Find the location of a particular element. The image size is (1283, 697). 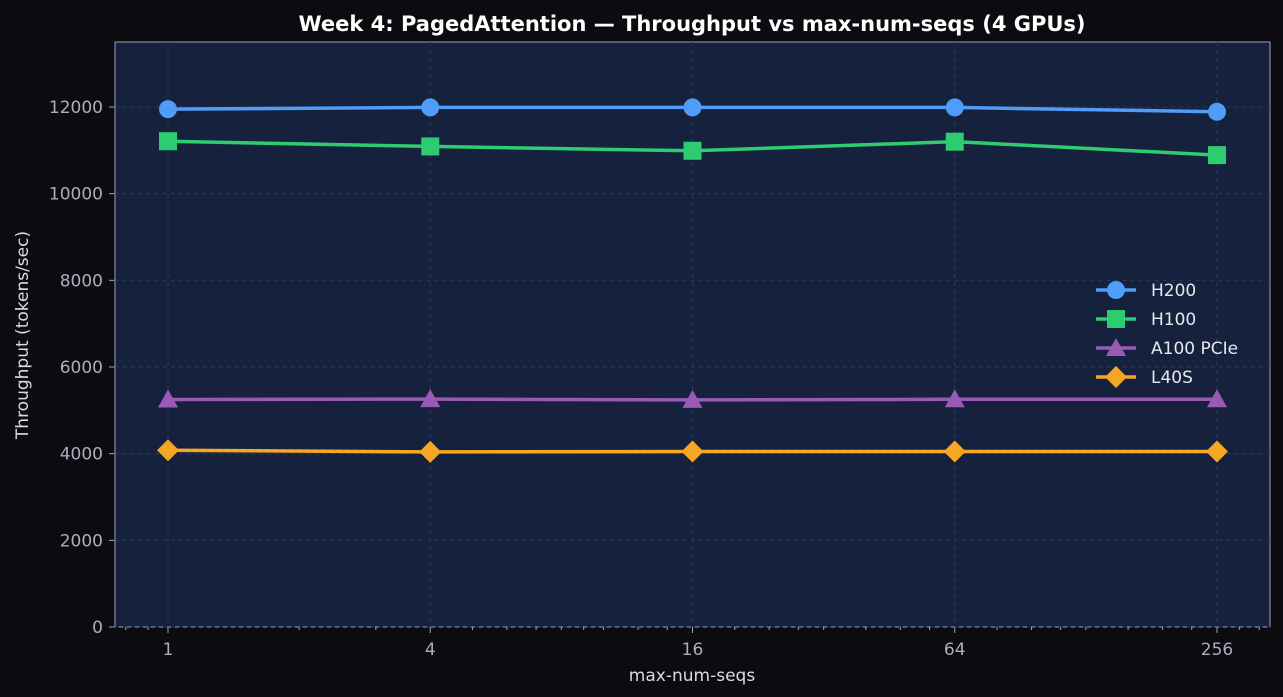

legend-item: A100 PCIe is located at coordinates (1167, 348).